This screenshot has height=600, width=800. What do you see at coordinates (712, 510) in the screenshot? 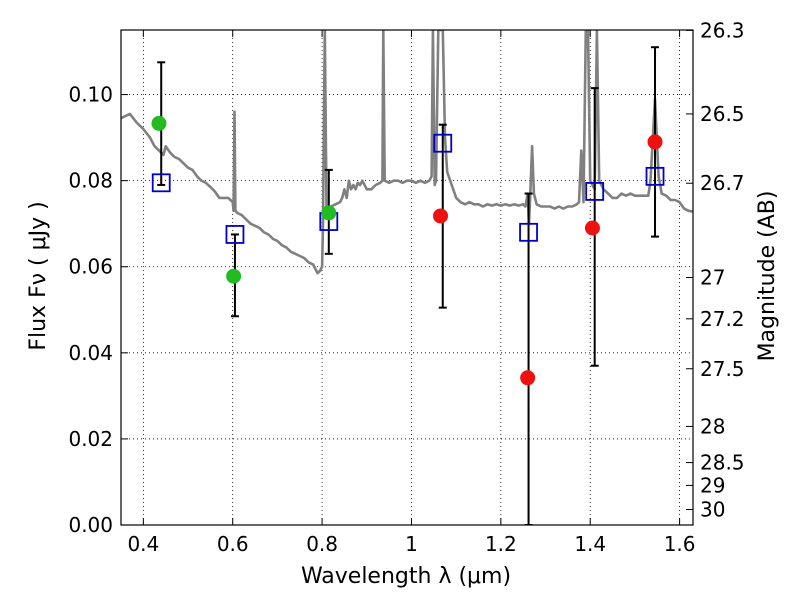
I see `y2-tick-label: 30` at bounding box center [712, 510].